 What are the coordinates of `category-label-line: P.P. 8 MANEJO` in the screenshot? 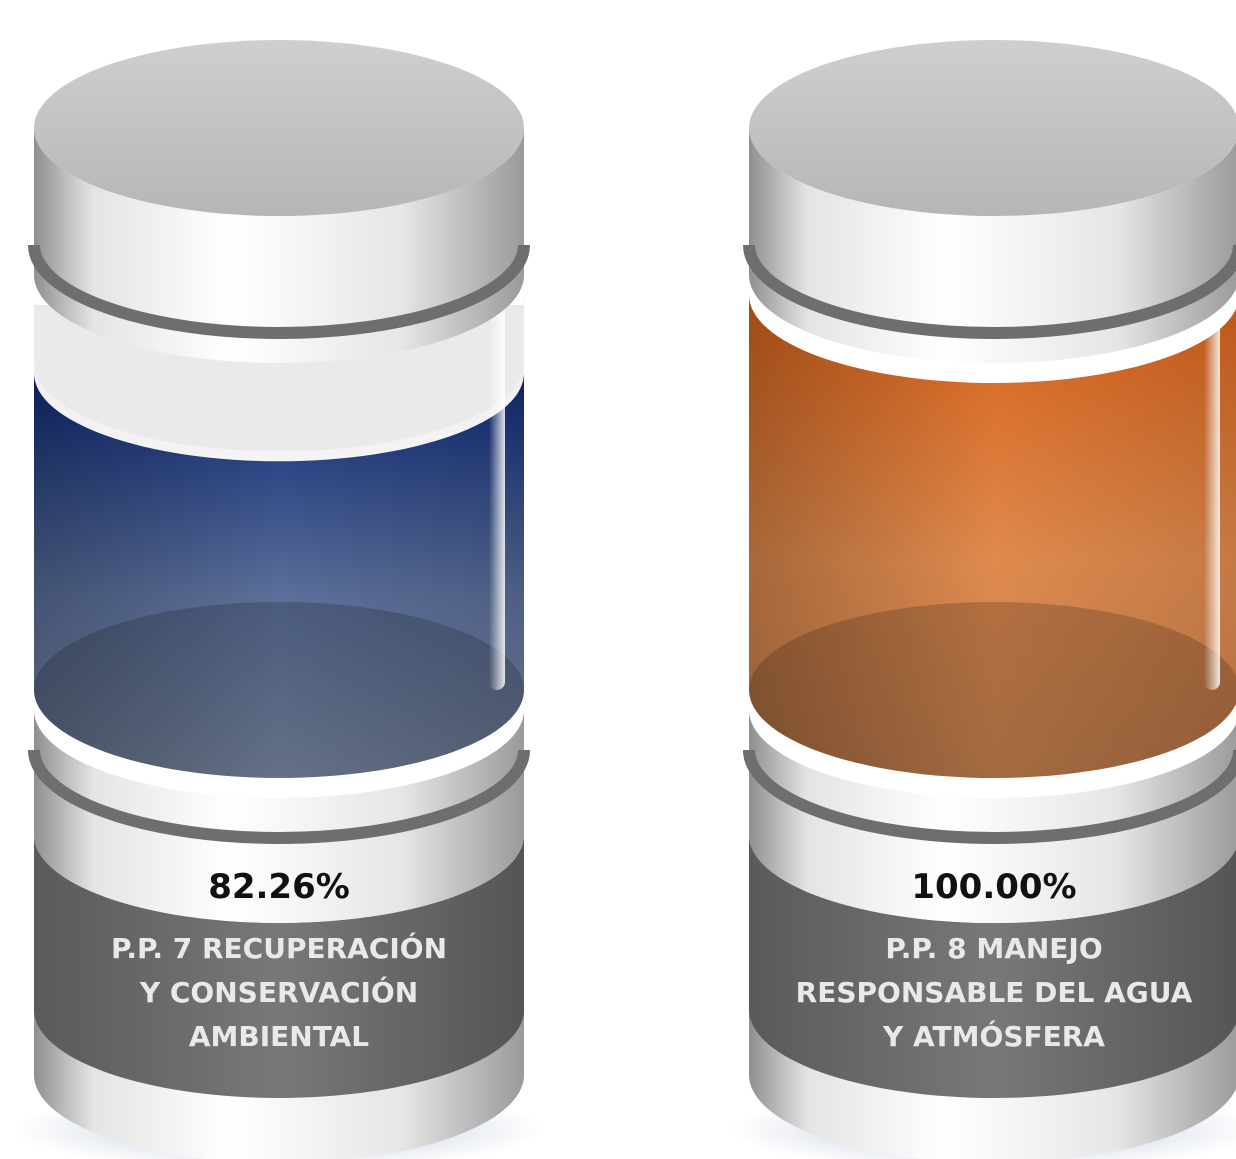 It's located at (993, 948).